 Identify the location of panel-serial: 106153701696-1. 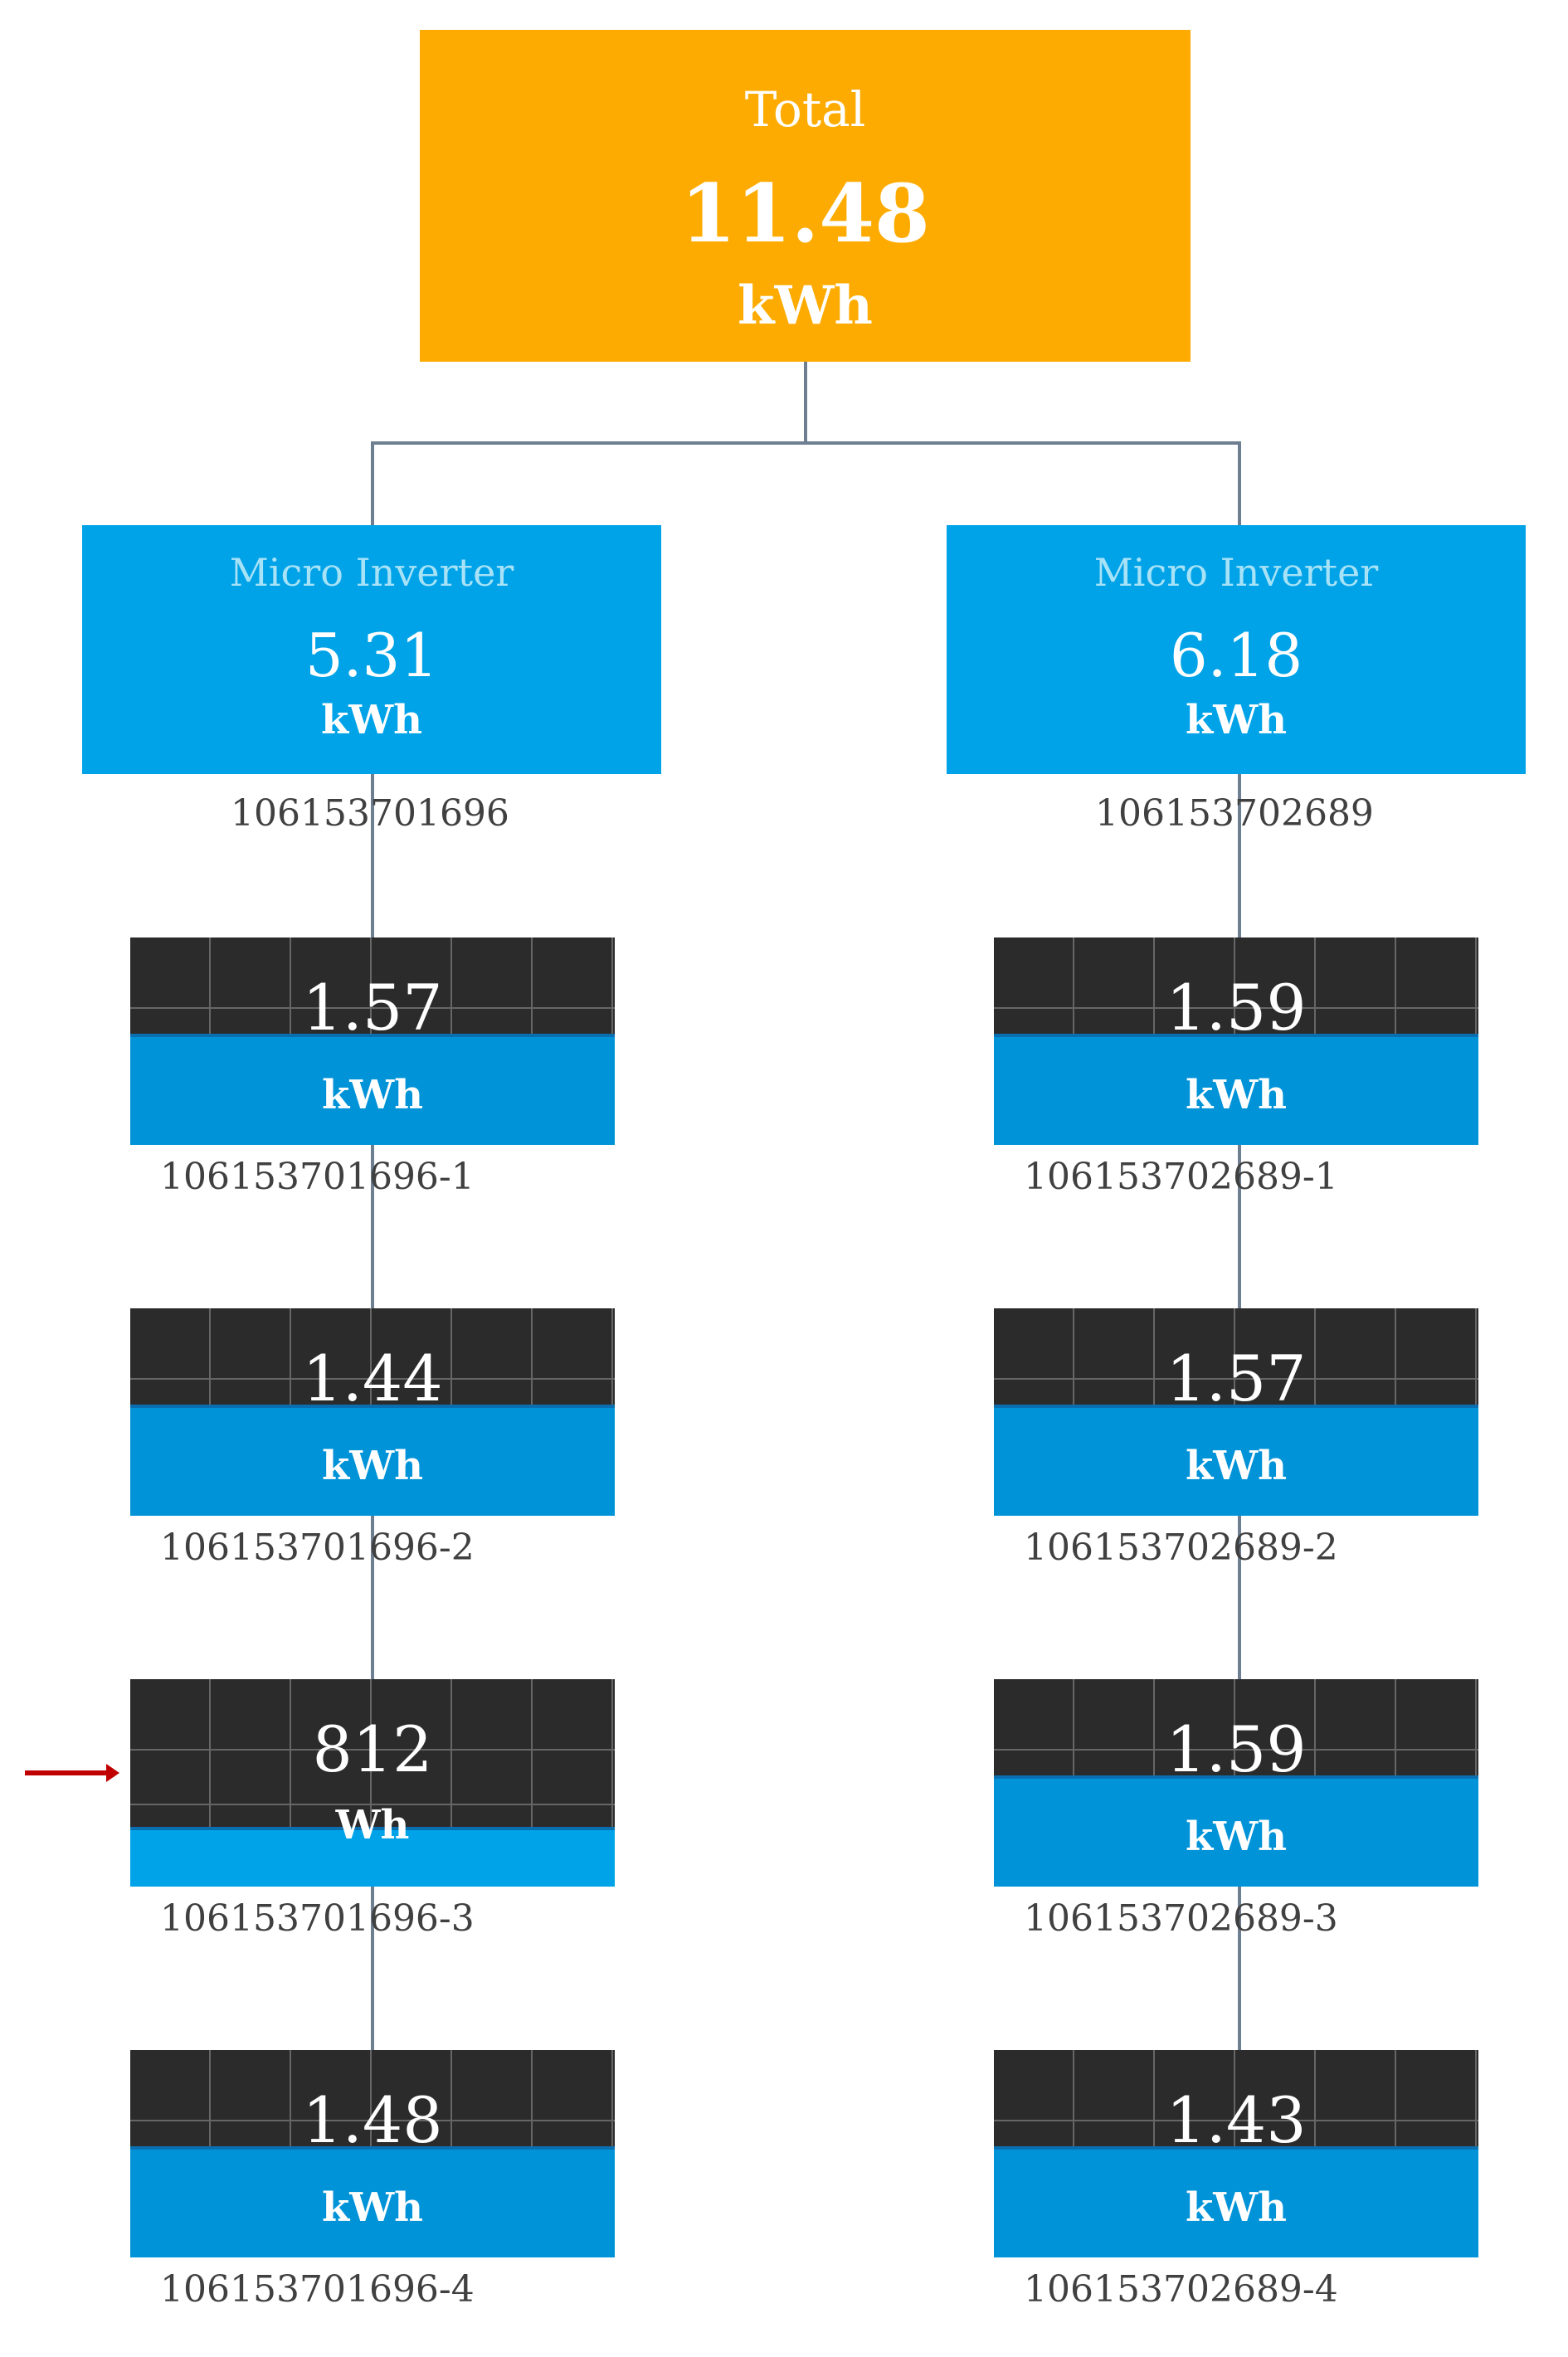
(317, 1177).